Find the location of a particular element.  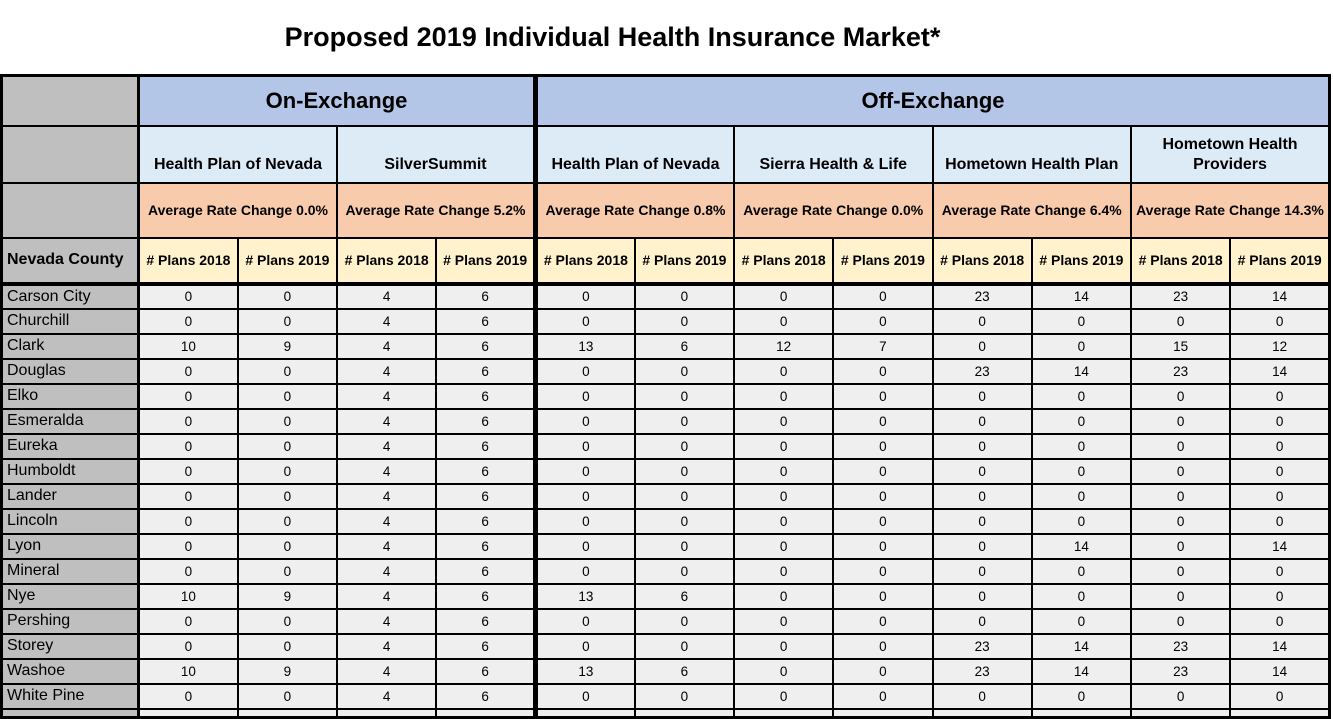

county-name-cell: Elko is located at coordinates (70, 396).